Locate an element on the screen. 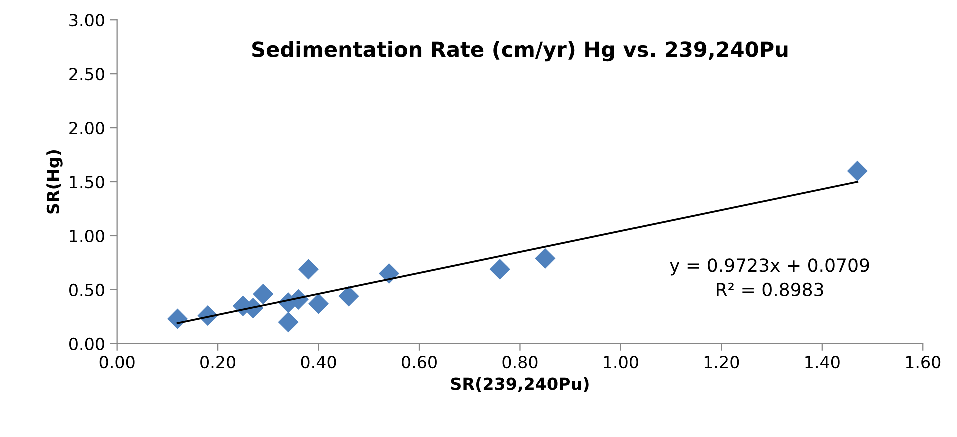 This screenshot has height=437, width=957. text: Sedimentation Rate (cm/yr) Hg vs. 239,240Pu is located at coordinates (520, 51).